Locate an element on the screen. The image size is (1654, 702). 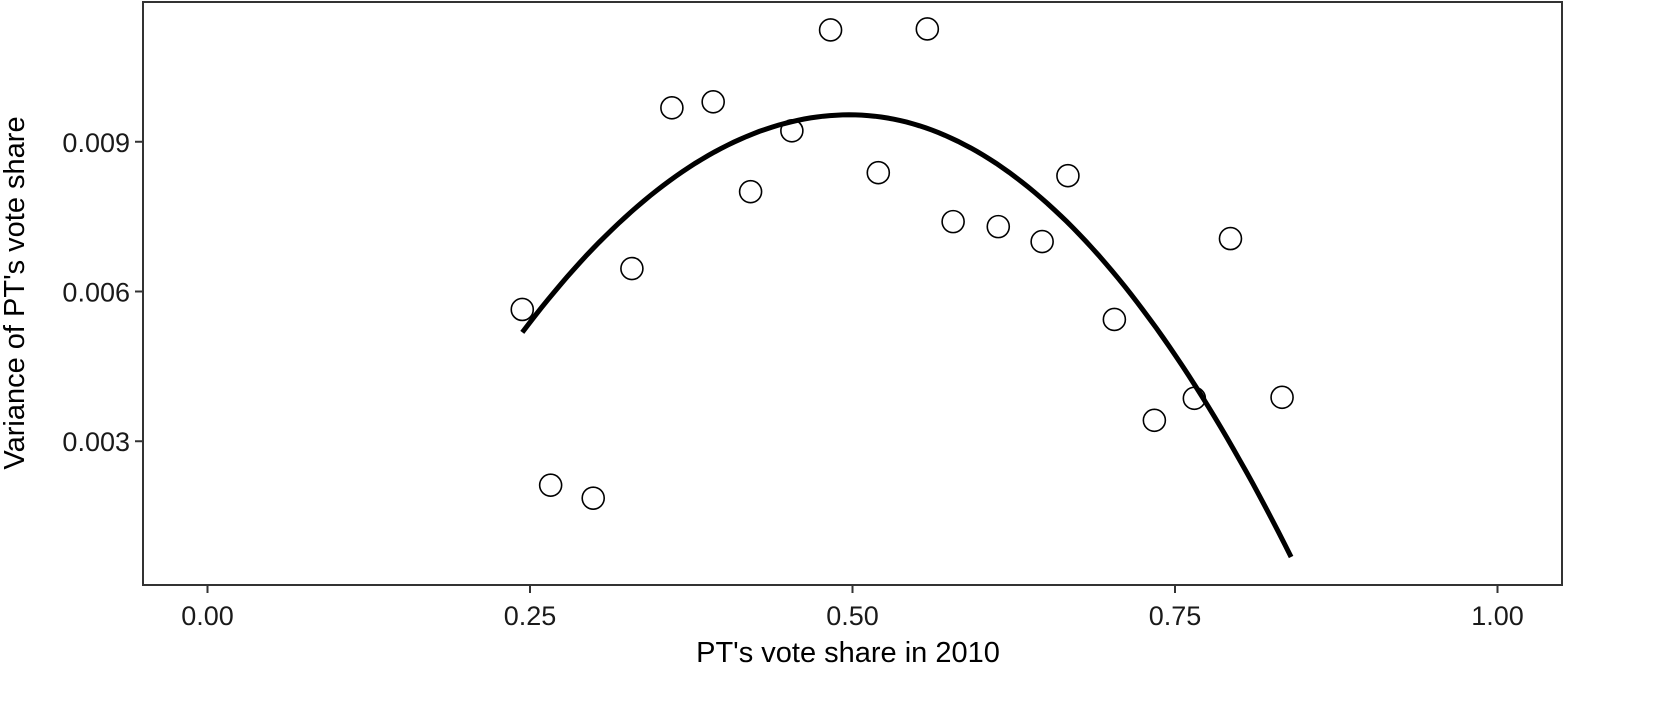
y-axis: 0.003 0.006 0.009 is located at coordinates (102, 292).